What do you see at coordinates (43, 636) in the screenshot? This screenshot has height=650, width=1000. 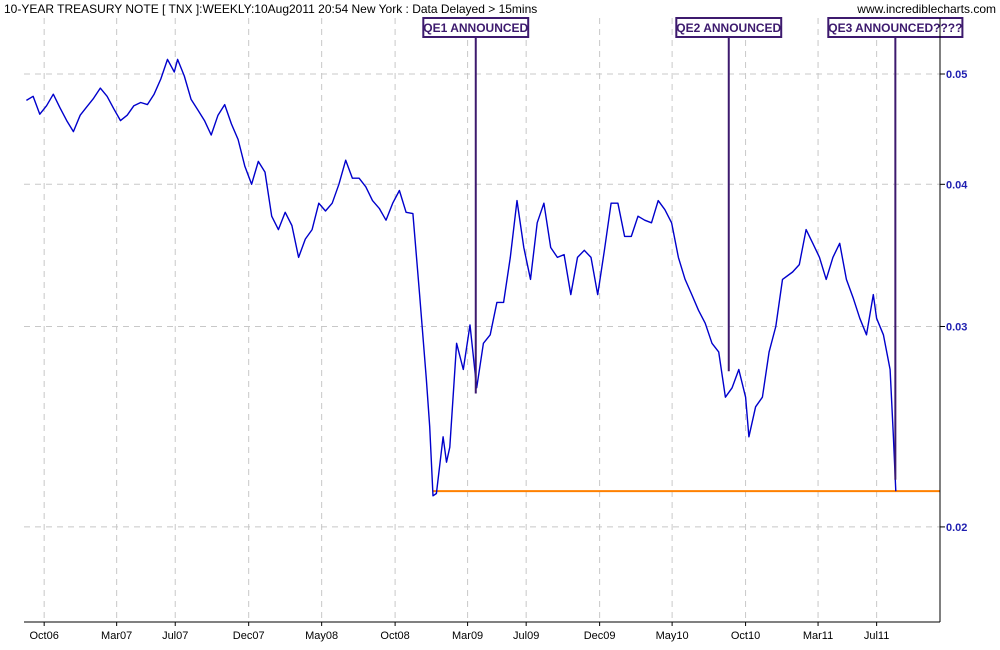 I see `x-tick-label-0: Oct06` at bounding box center [43, 636].